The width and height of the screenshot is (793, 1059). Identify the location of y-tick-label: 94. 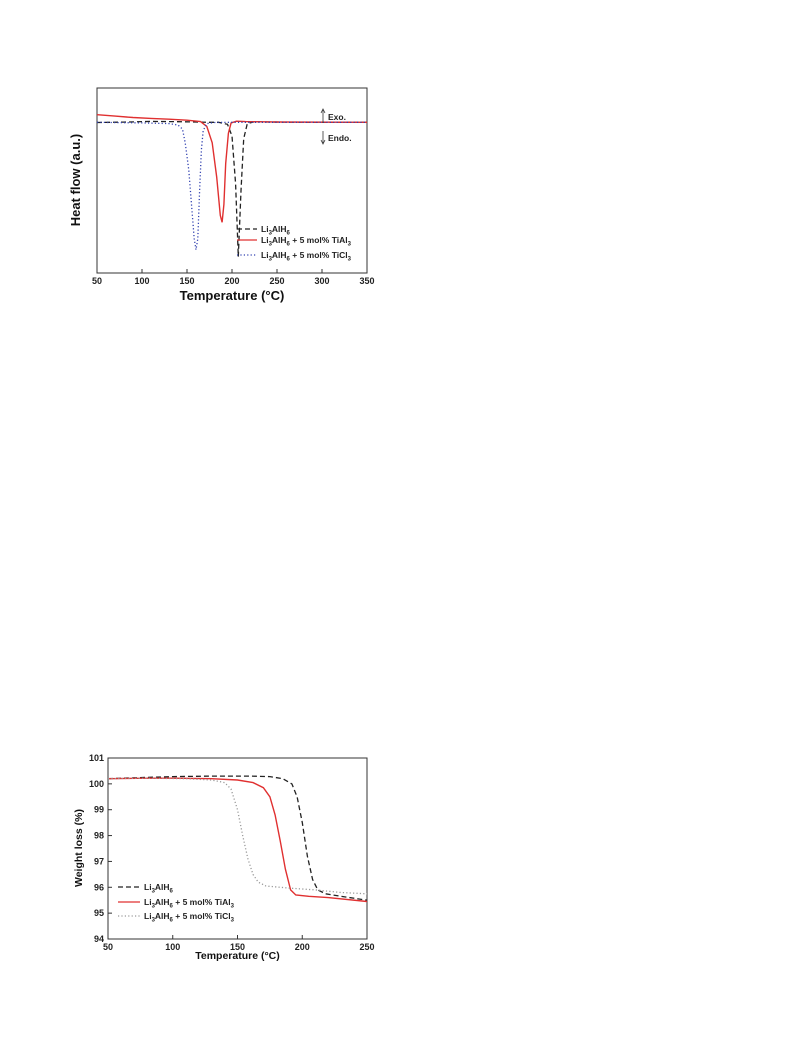
(99, 939).